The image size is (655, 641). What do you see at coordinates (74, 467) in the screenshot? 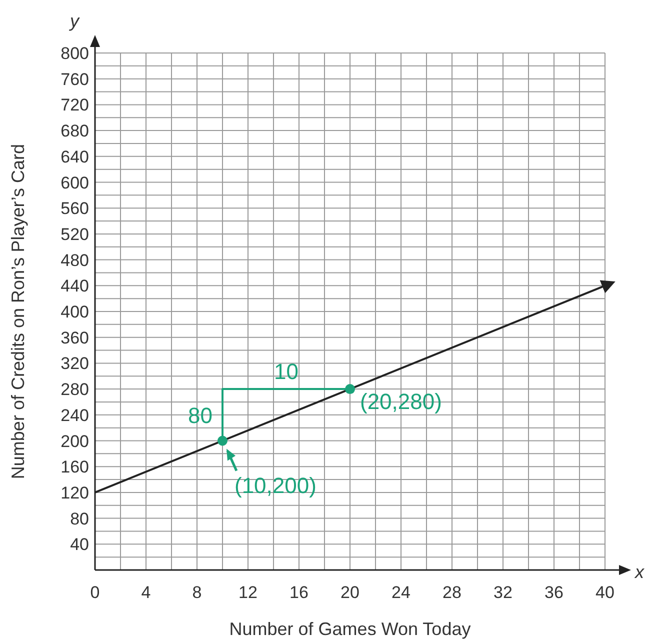
I see `y-tick-label: 160` at bounding box center [74, 467].